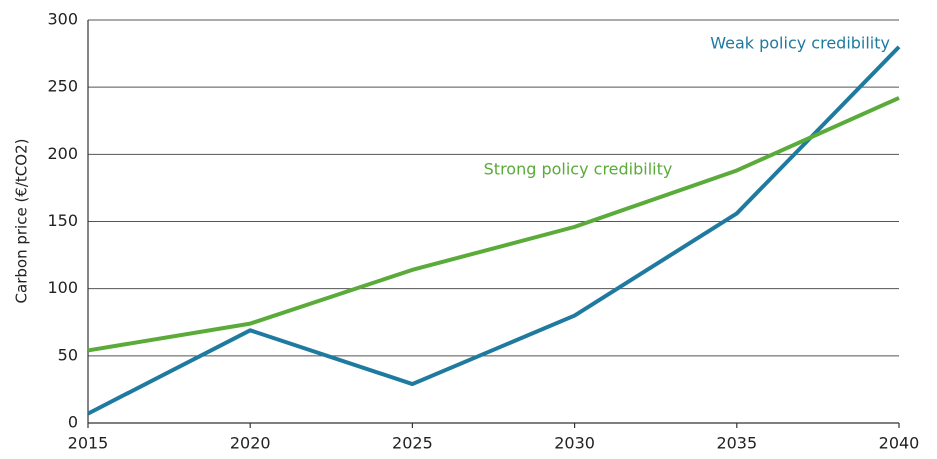 Image resolution: width=937 pixels, height=459 pixels. I want to click on y-tick-label: 100, so click(62, 287).